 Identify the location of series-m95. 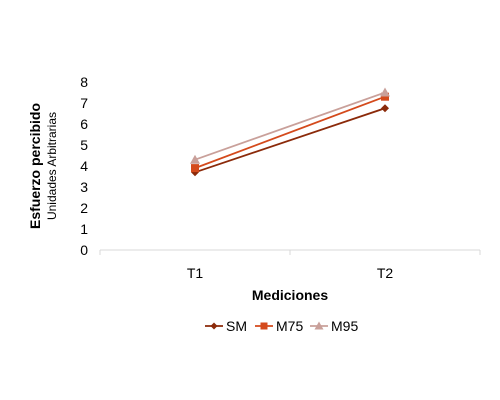
(290, 125).